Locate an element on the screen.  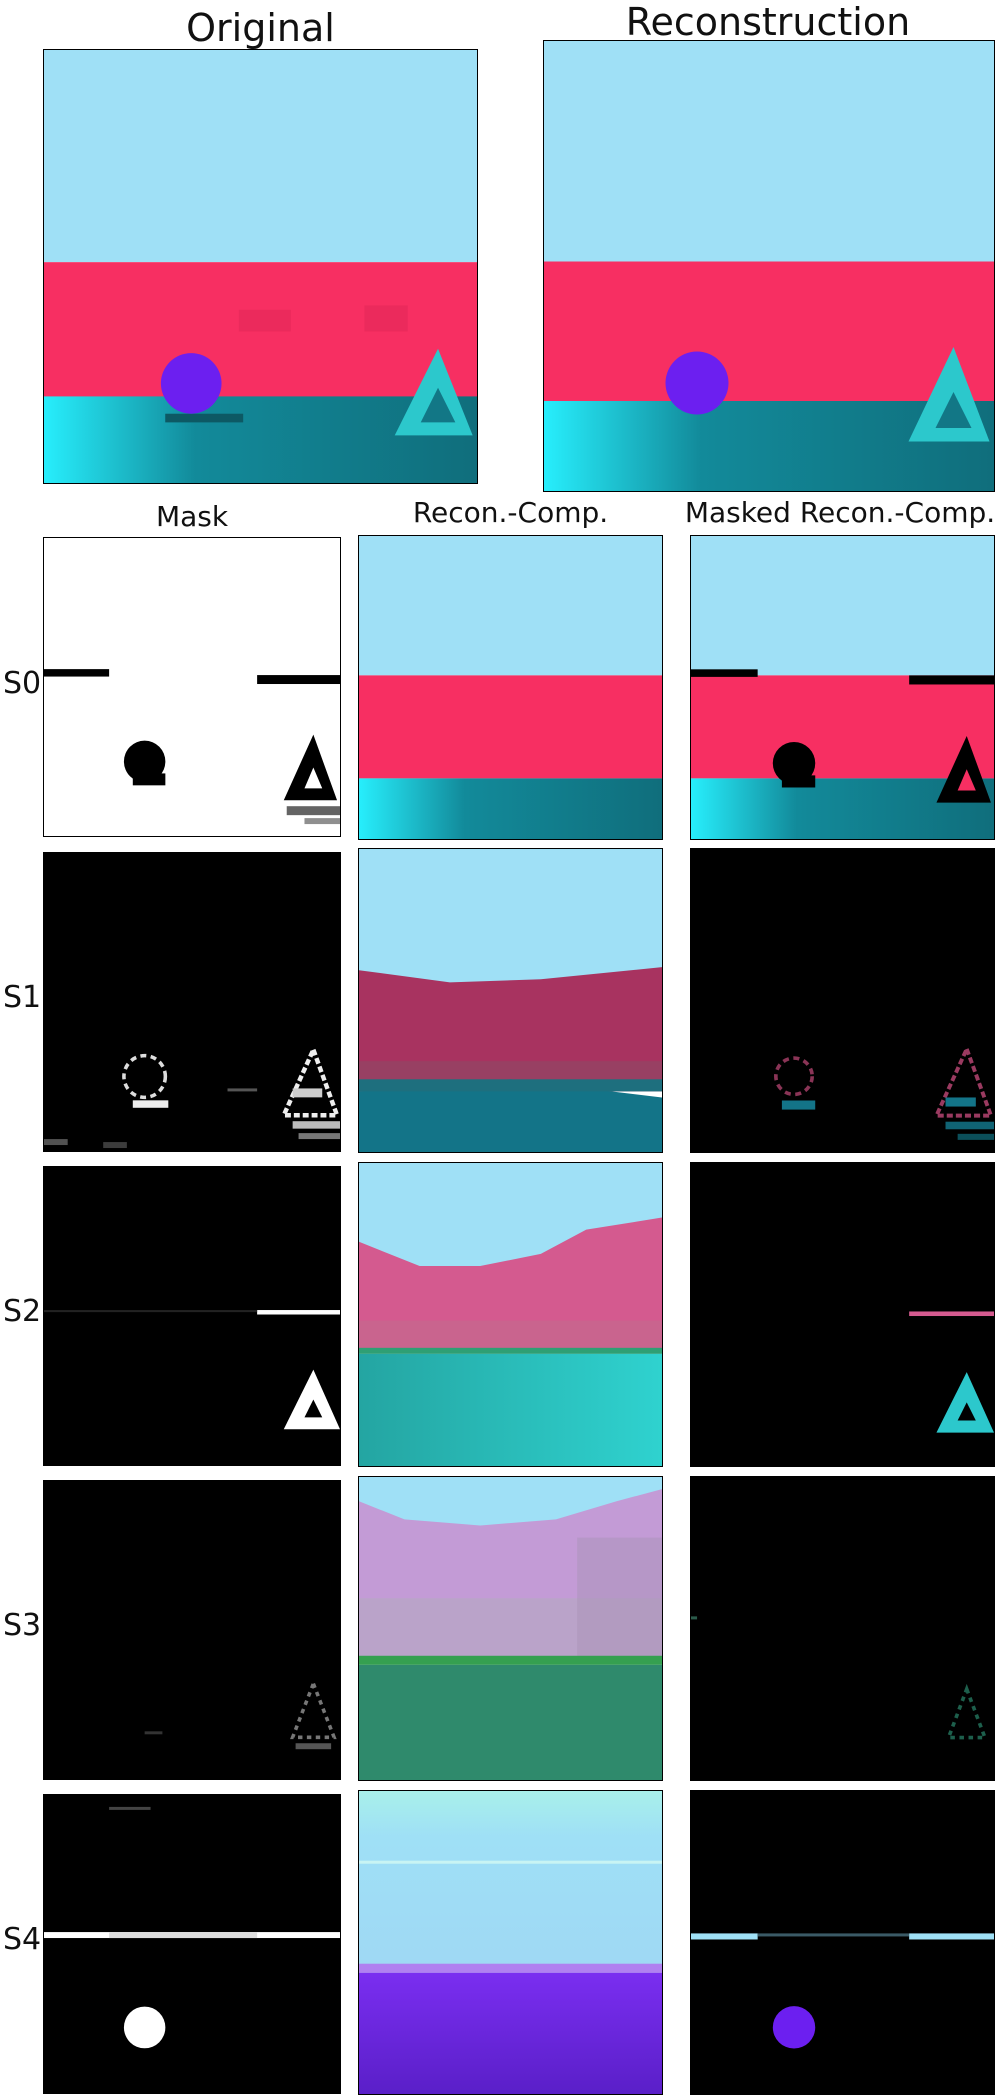
original-title: Original is located at coordinates (260, 28).